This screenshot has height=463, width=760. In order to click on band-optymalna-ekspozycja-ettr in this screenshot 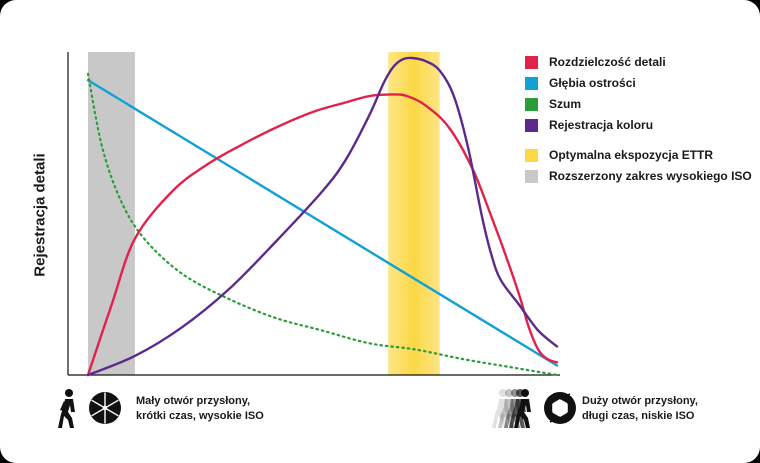, I will do `click(414, 213)`.